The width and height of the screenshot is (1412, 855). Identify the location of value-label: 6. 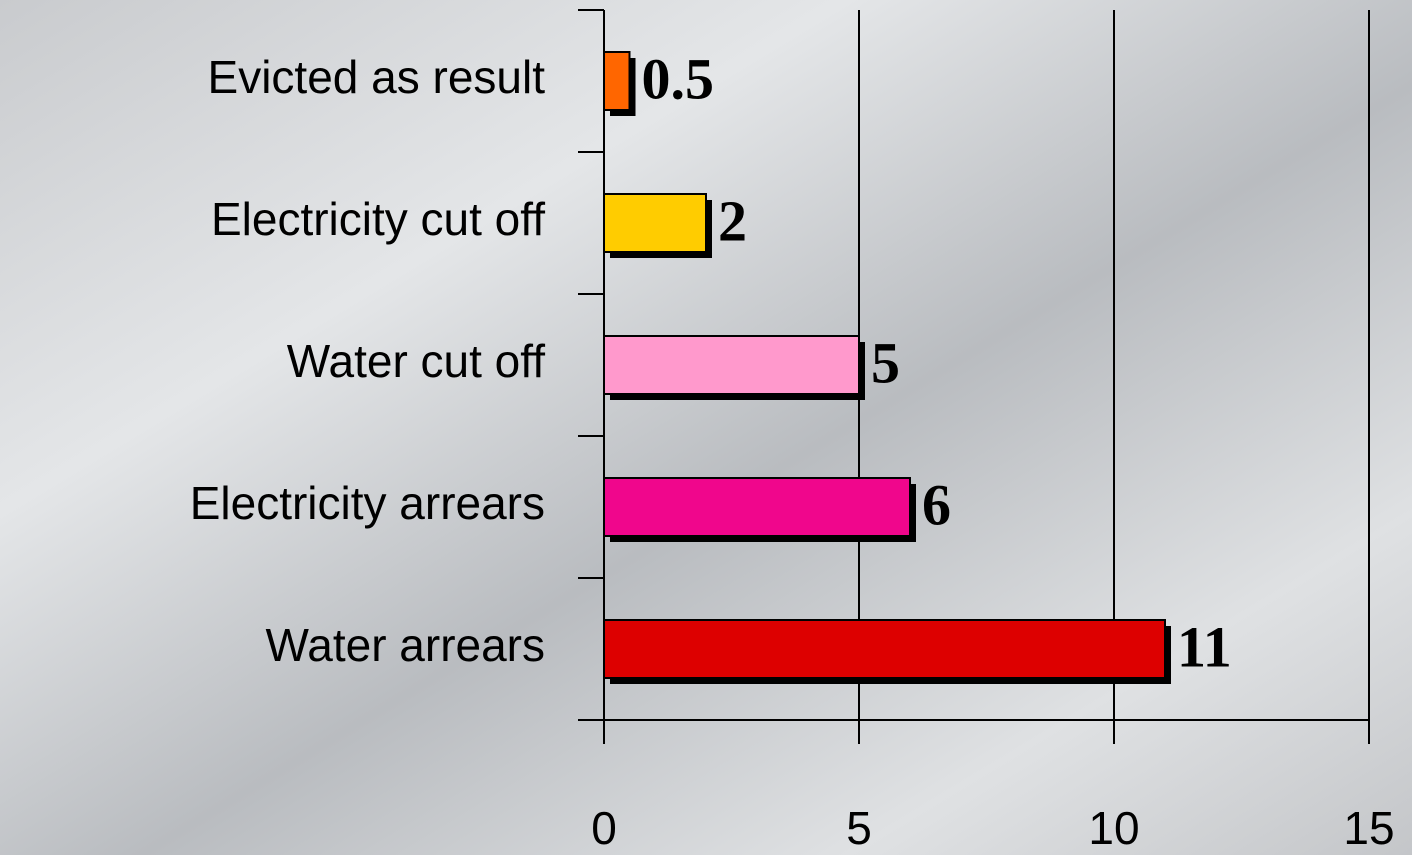
(936, 504).